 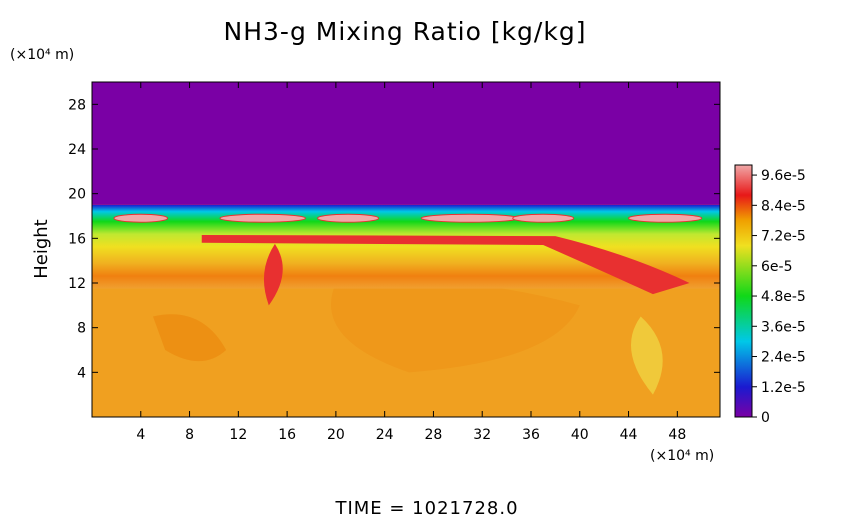 What do you see at coordinates (682, 456) in the screenshot?
I see `x-axis-unit: (×10⁴ m)` at bounding box center [682, 456].